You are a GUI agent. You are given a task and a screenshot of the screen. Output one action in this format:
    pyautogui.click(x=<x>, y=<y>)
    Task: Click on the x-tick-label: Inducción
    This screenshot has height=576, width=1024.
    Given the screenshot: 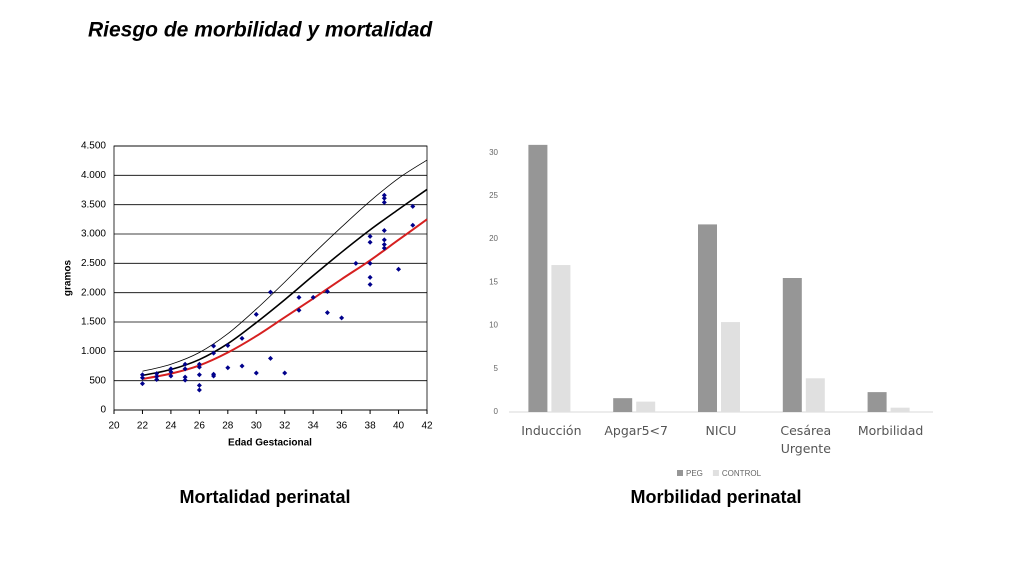 What is the action you would take?
    pyautogui.click(x=551, y=430)
    